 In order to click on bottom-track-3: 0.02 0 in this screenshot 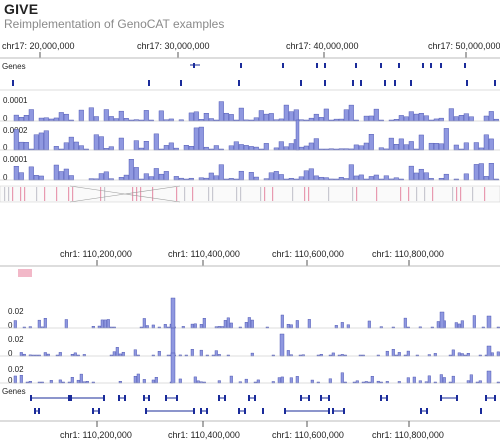, I will do `click(250, 368)`.